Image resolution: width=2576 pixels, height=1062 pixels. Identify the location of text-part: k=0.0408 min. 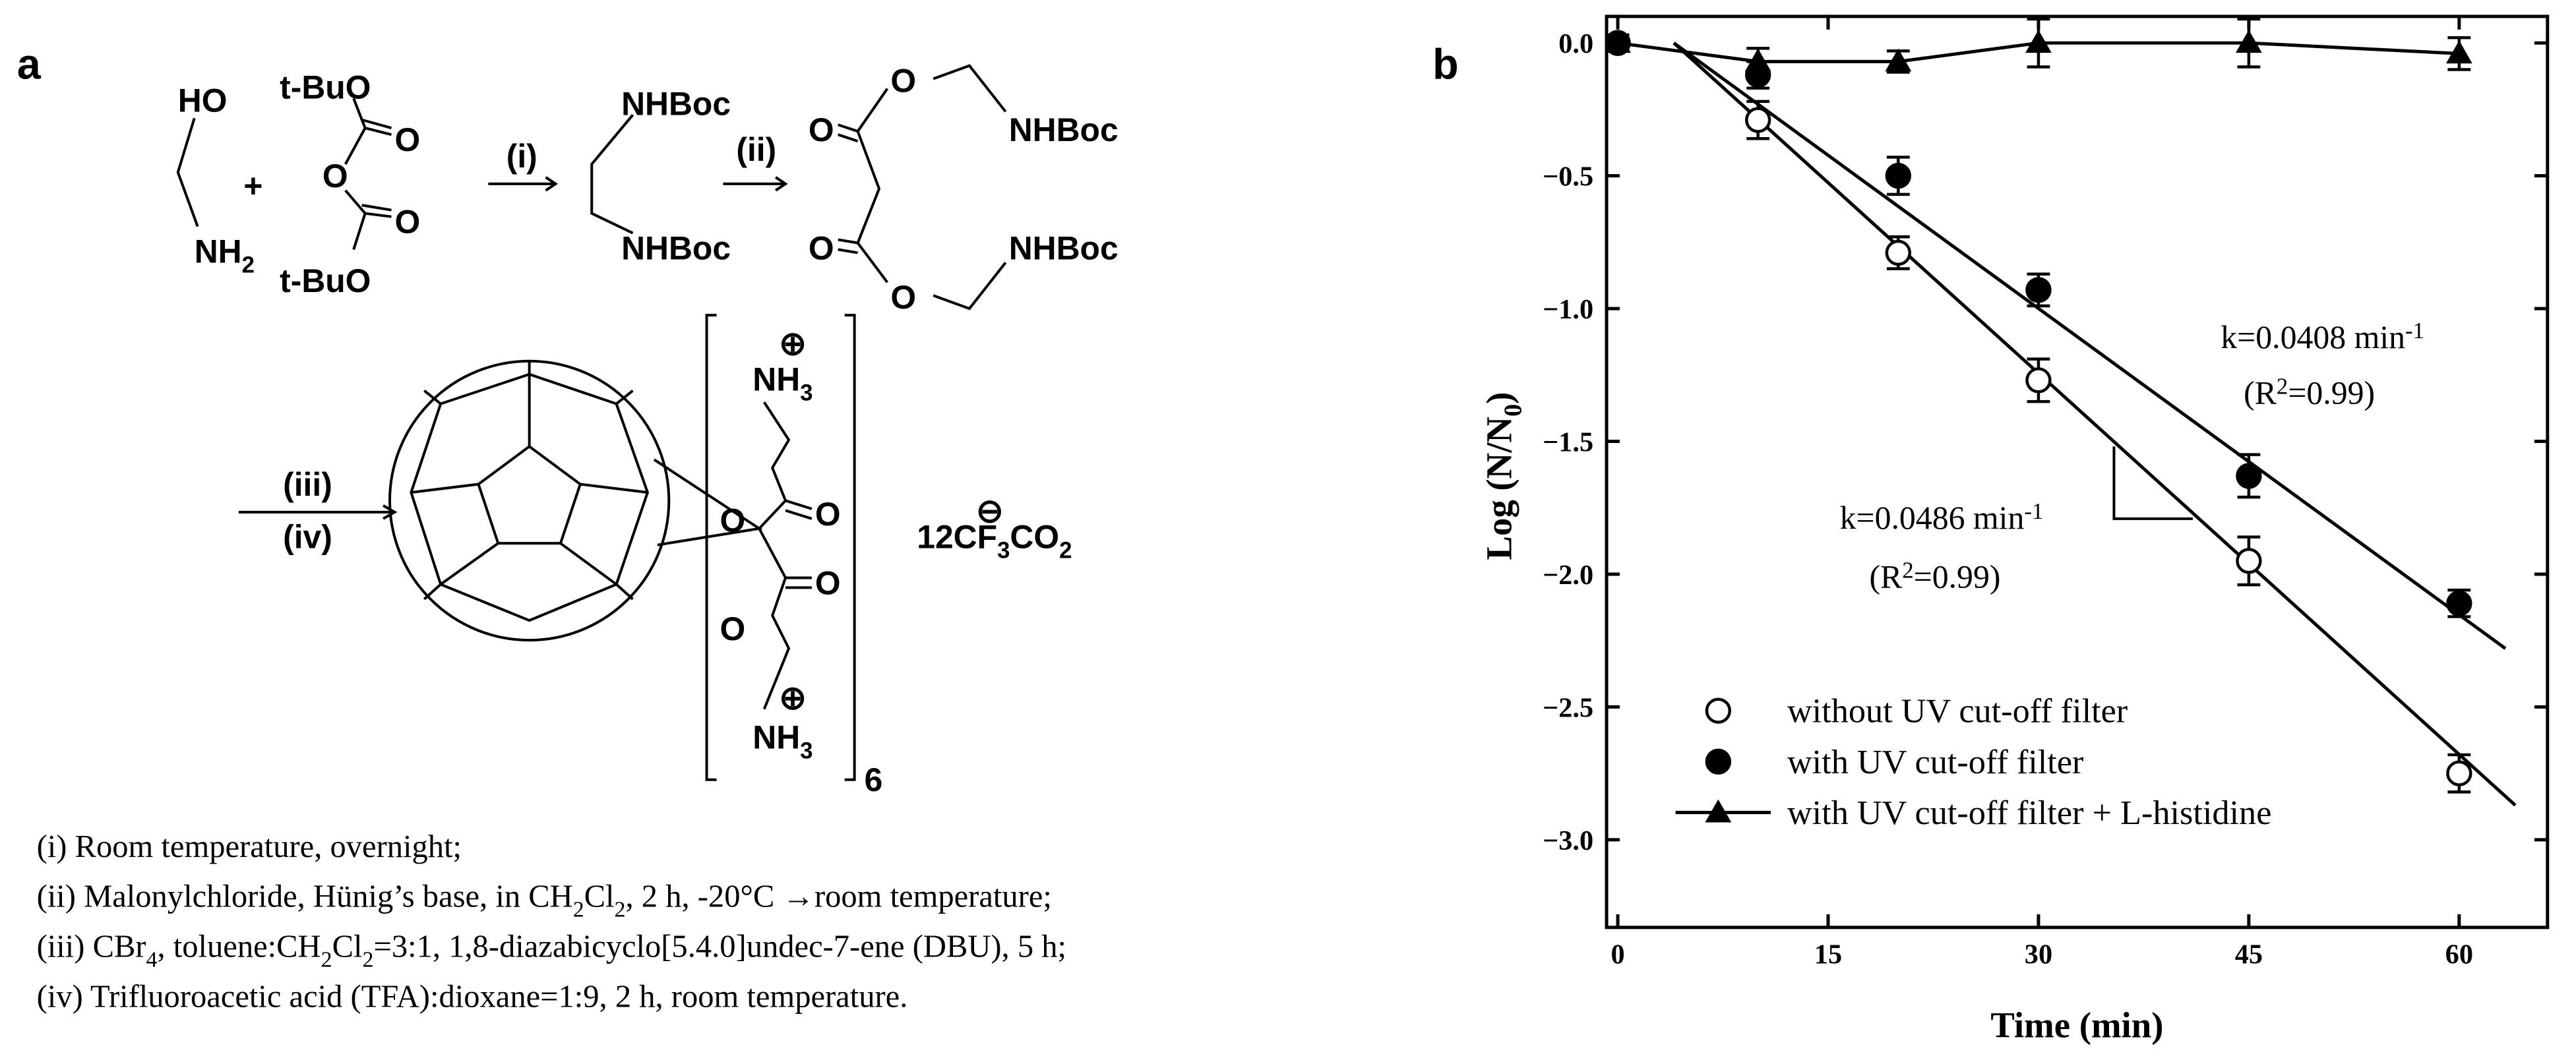
(2313, 337).